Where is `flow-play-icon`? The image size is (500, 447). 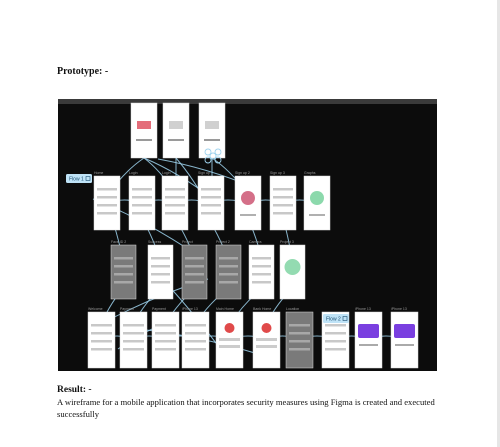 flow-play-icon is located at coordinates (345, 318).